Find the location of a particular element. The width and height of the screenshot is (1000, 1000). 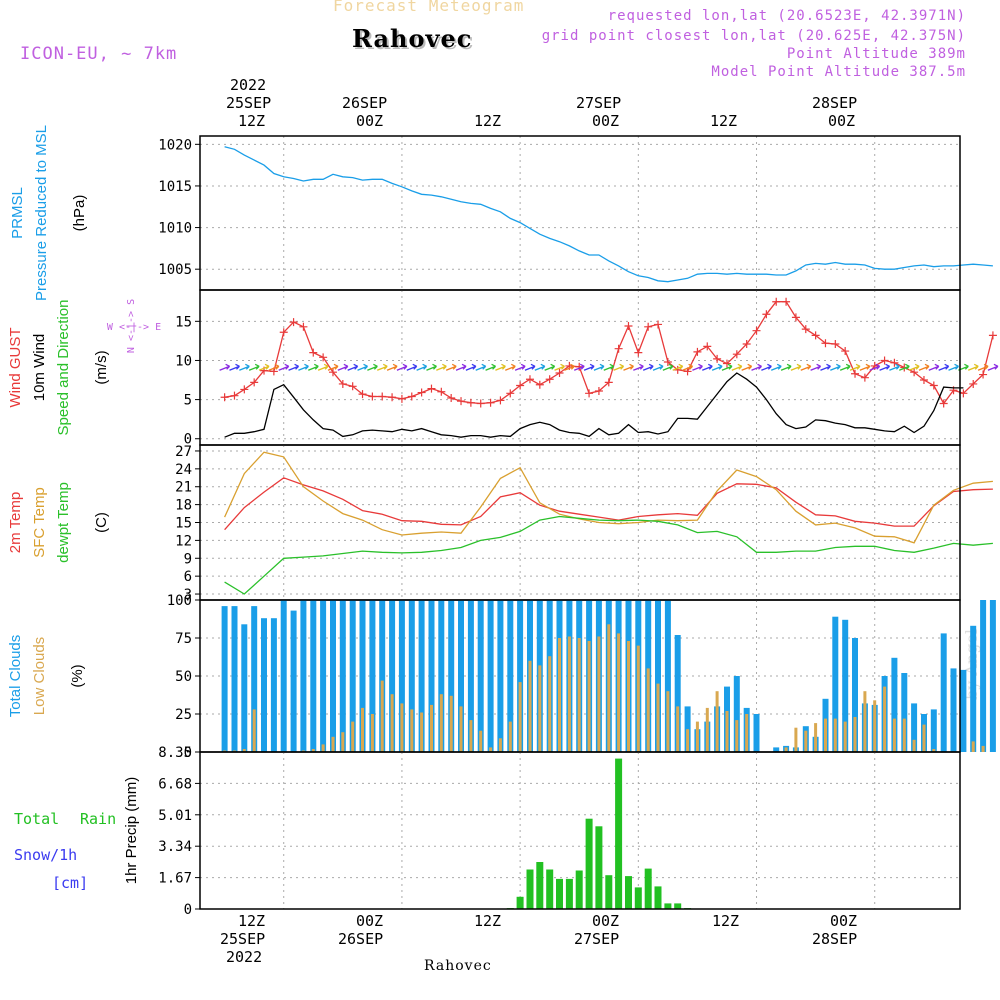

y-tick-label: 10 is located at coordinates (183, 361).